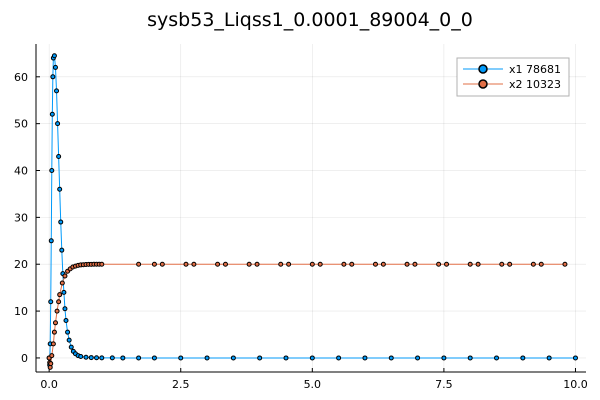  What do you see at coordinates (313, 384) in the screenshot?
I see `x-tick-label: 5.0` at bounding box center [313, 384].